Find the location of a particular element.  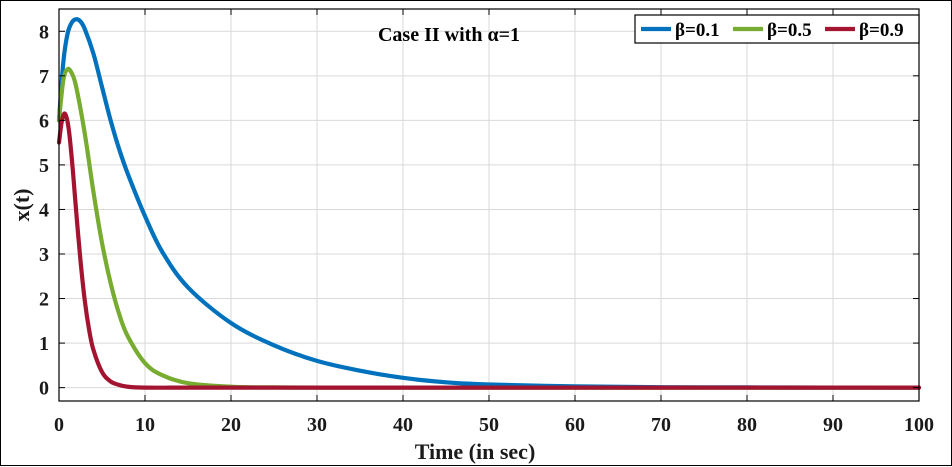

y-tick-label: 7 is located at coordinates (44, 77).